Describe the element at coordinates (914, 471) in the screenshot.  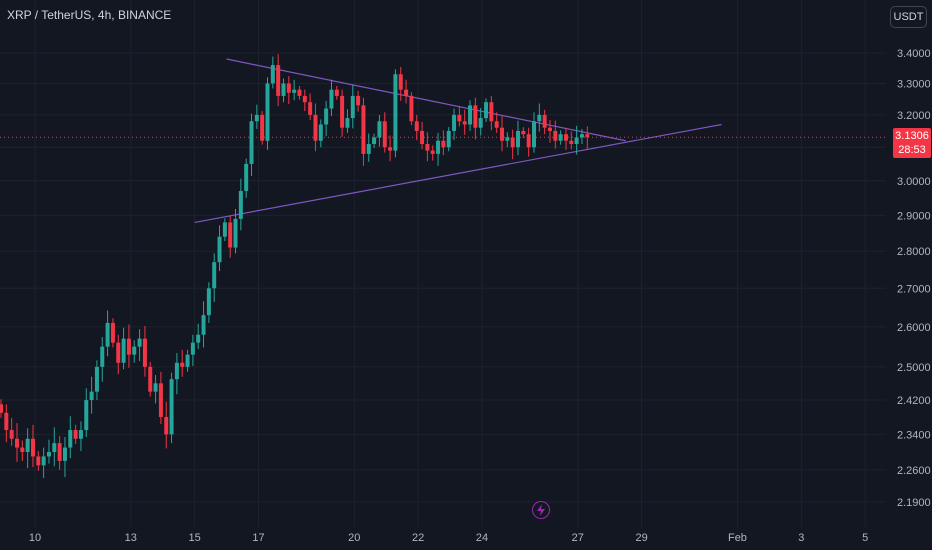
I see `price-tick-label: 2.2600` at that location.